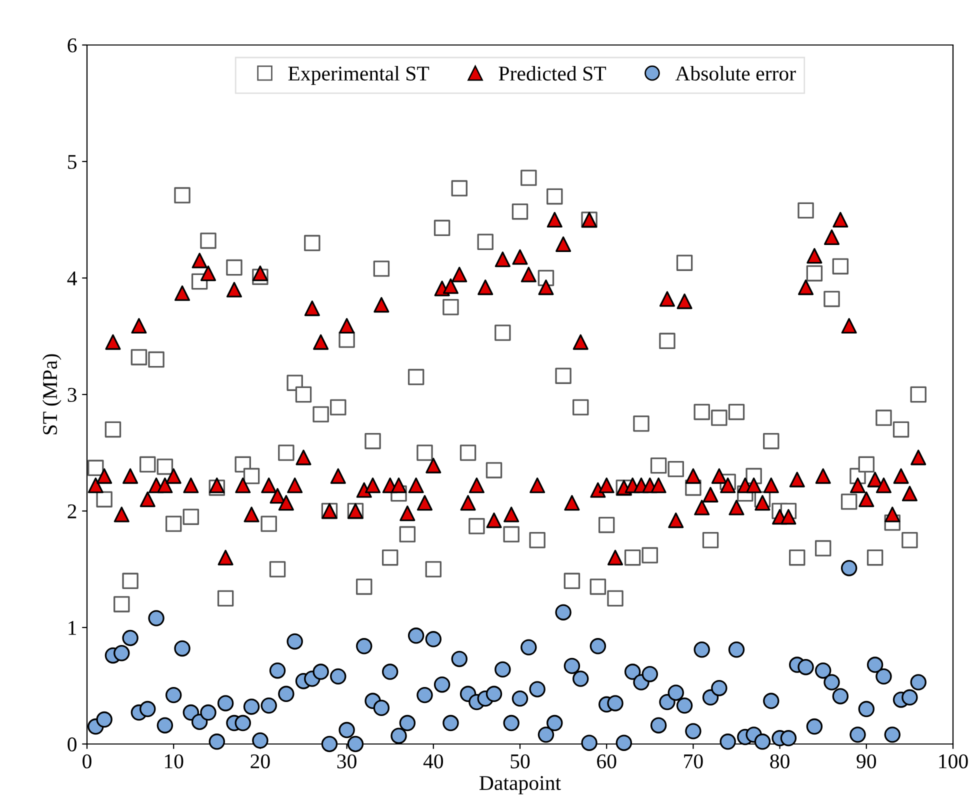 The height and width of the screenshot is (812, 971). I want to click on y-axis-title: ST (MPa), so click(52, 394).